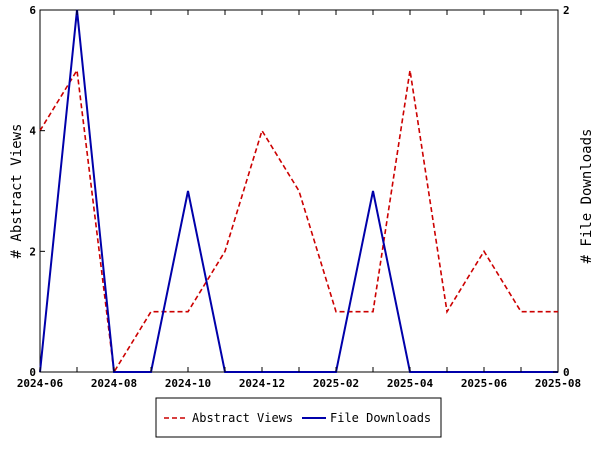  Describe the element at coordinates (32, 372) in the screenshot. I see `y-left-tick-label-0: 0` at that location.